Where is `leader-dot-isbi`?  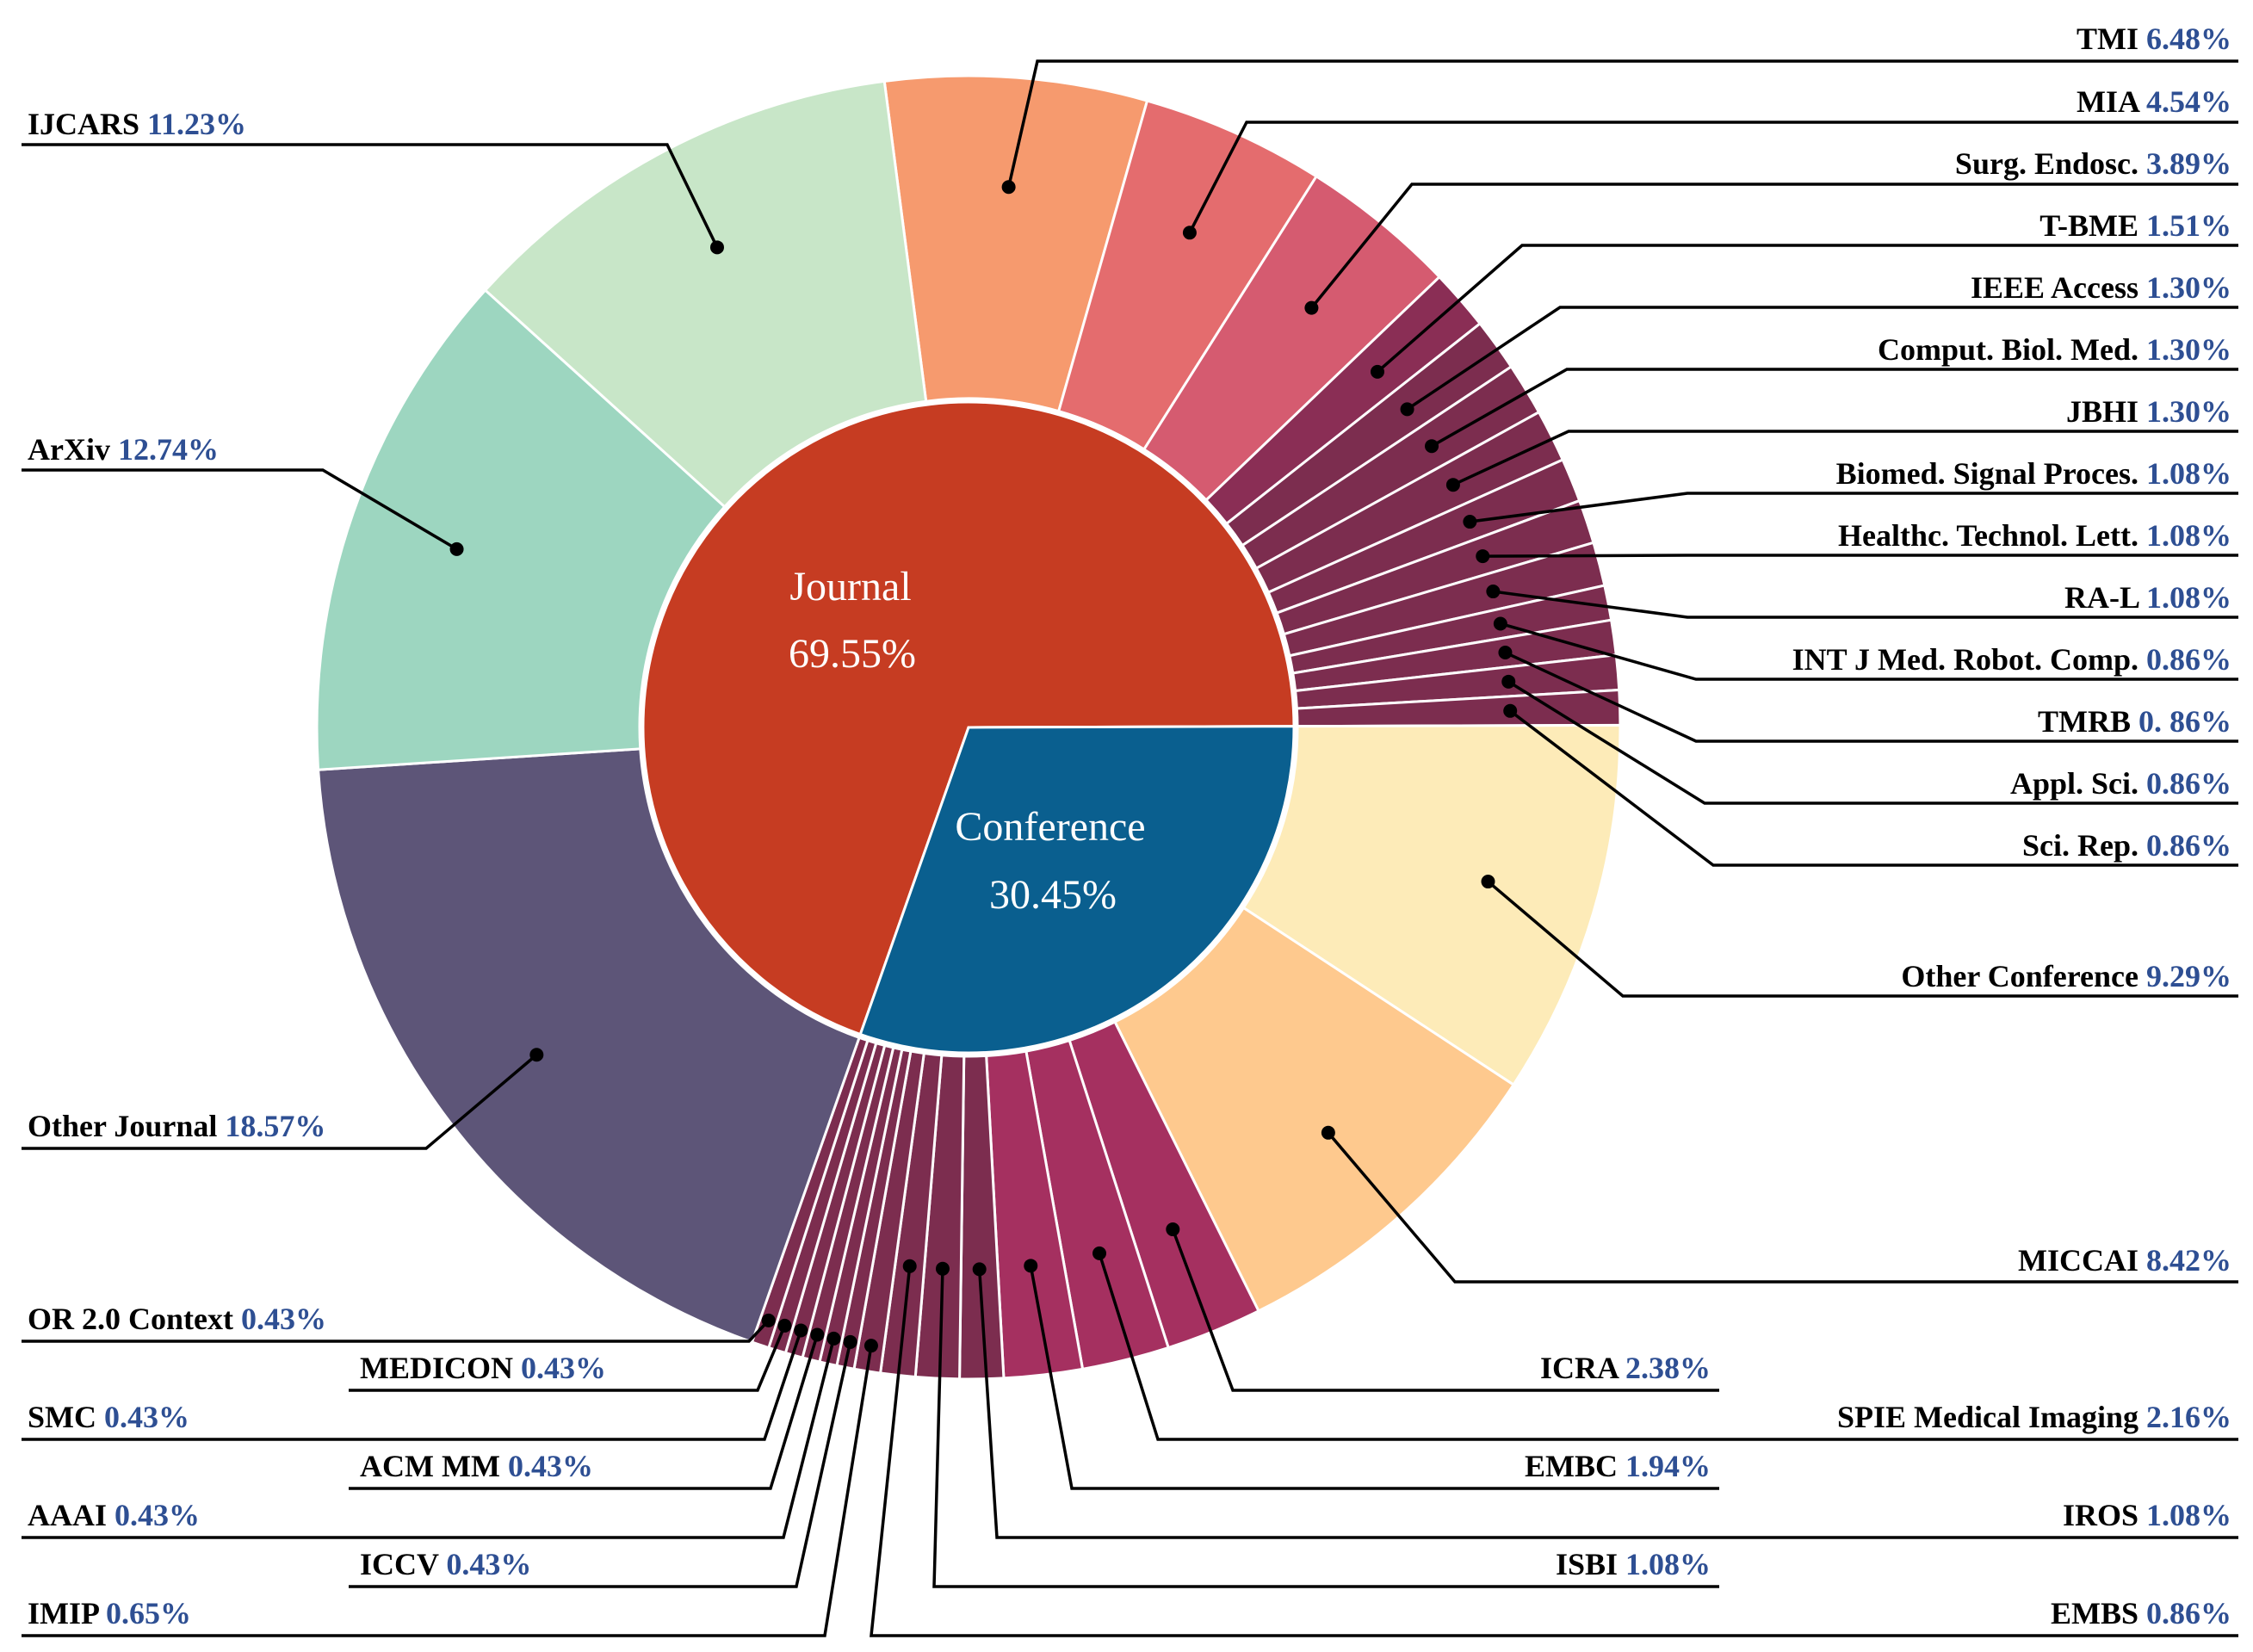 leader-dot-isbi is located at coordinates (942, 1269).